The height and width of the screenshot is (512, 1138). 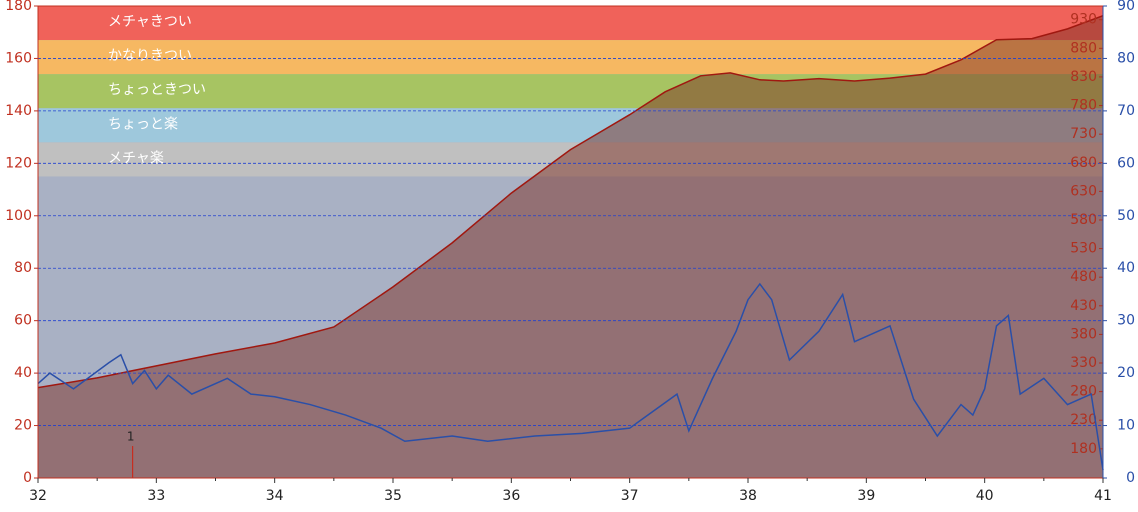 I want to click on y-tick-label: 40, so click(x=23, y=373).